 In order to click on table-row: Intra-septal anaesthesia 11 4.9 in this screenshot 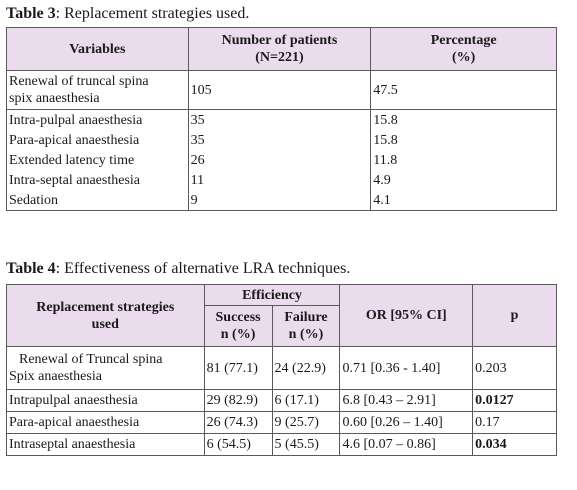, I will do `click(281, 180)`.